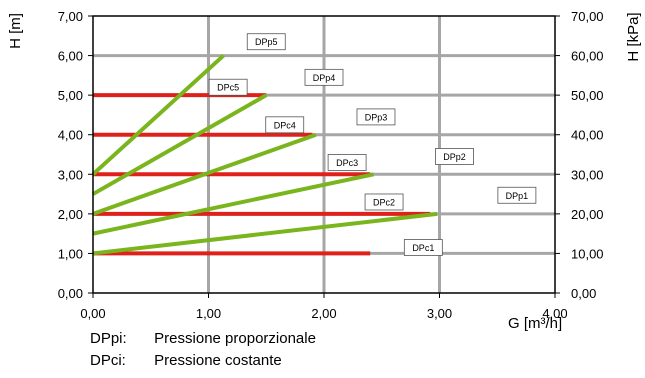  Describe the element at coordinates (587, 56) in the screenshot. I see `y-tick-label-right: 60,00` at that location.